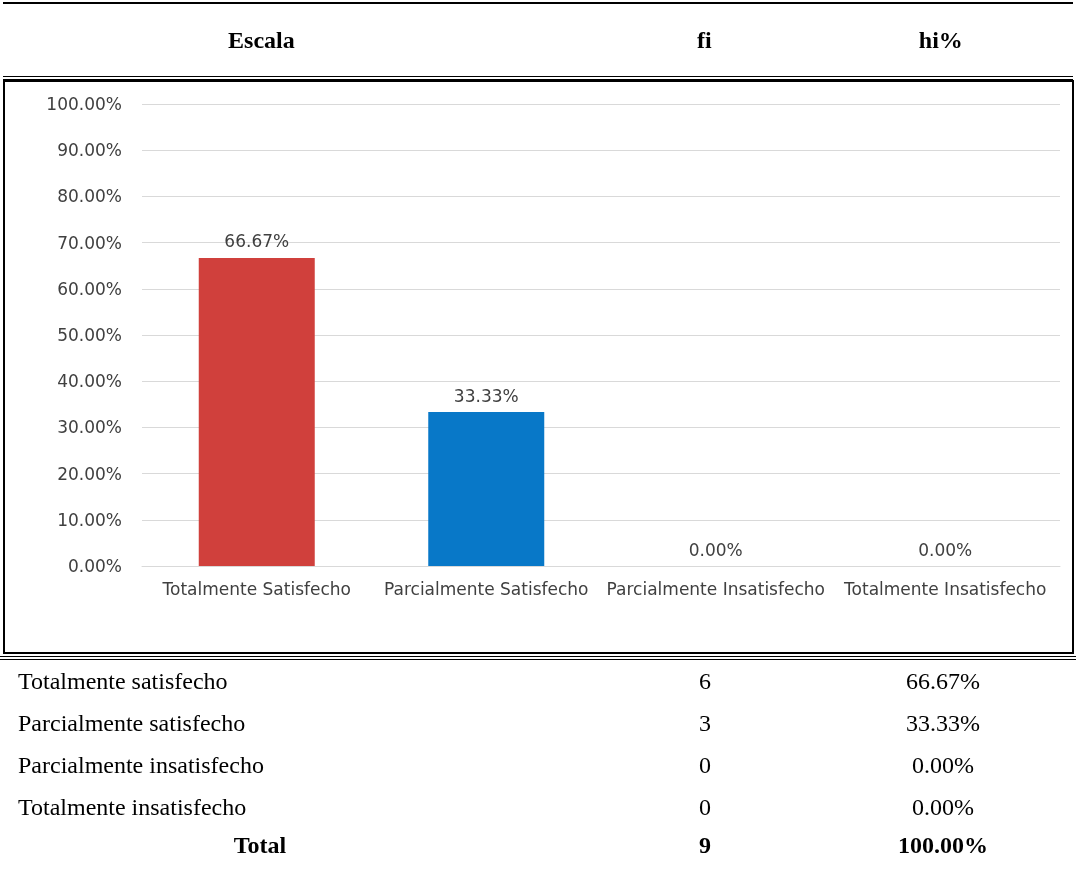  What do you see at coordinates (705, 723) in the screenshot?
I see `text: 3` at bounding box center [705, 723].